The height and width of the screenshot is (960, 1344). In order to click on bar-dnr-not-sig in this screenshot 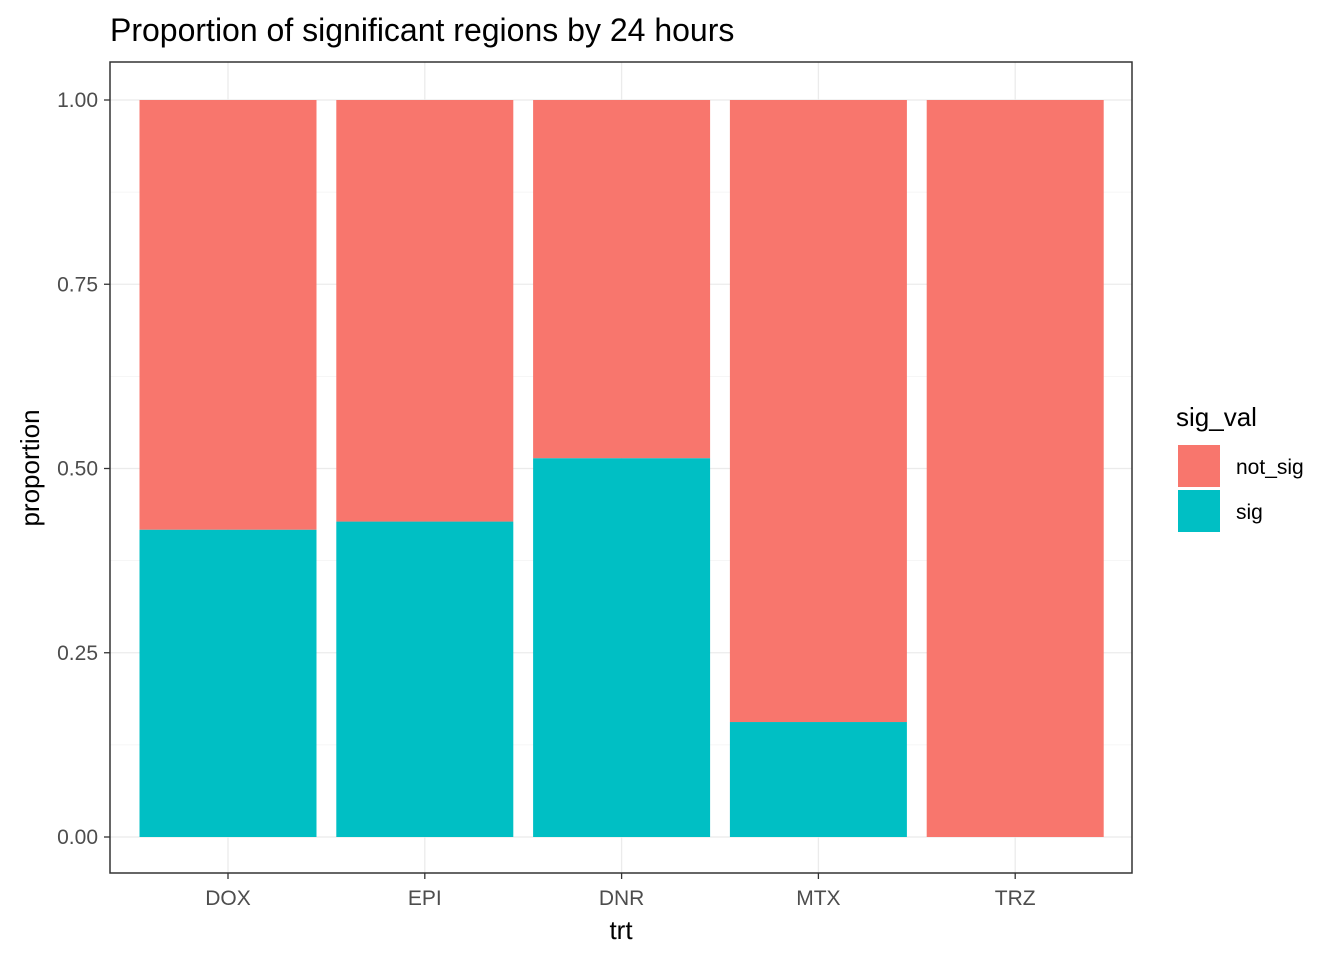, I will do `click(622, 279)`.